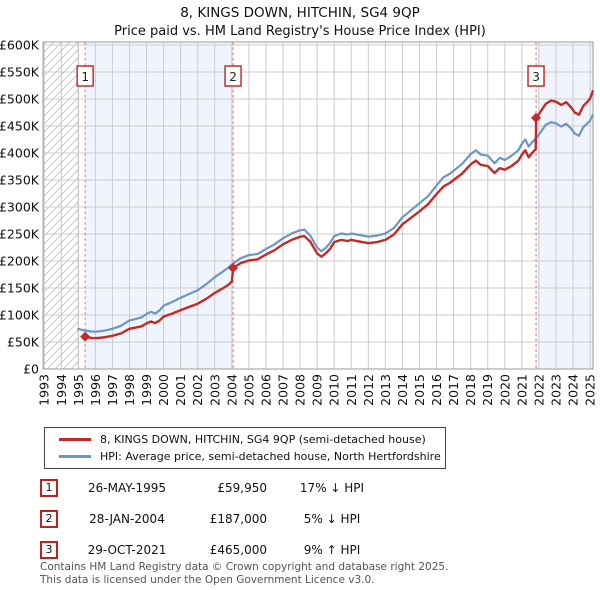 The width and height of the screenshot is (600, 590). Describe the element at coordinates (555, 390) in the screenshot. I see `x-tick-label: 2023` at that location.